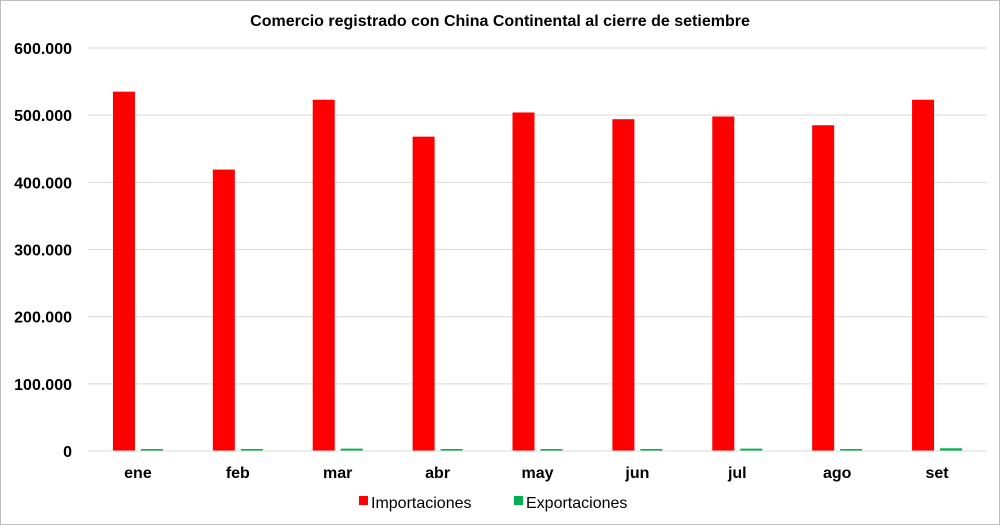 This screenshot has width=1000, height=525. Describe the element at coordinates (923, 275) in the screenshot. I see `bar-importaciones-set` at that location.